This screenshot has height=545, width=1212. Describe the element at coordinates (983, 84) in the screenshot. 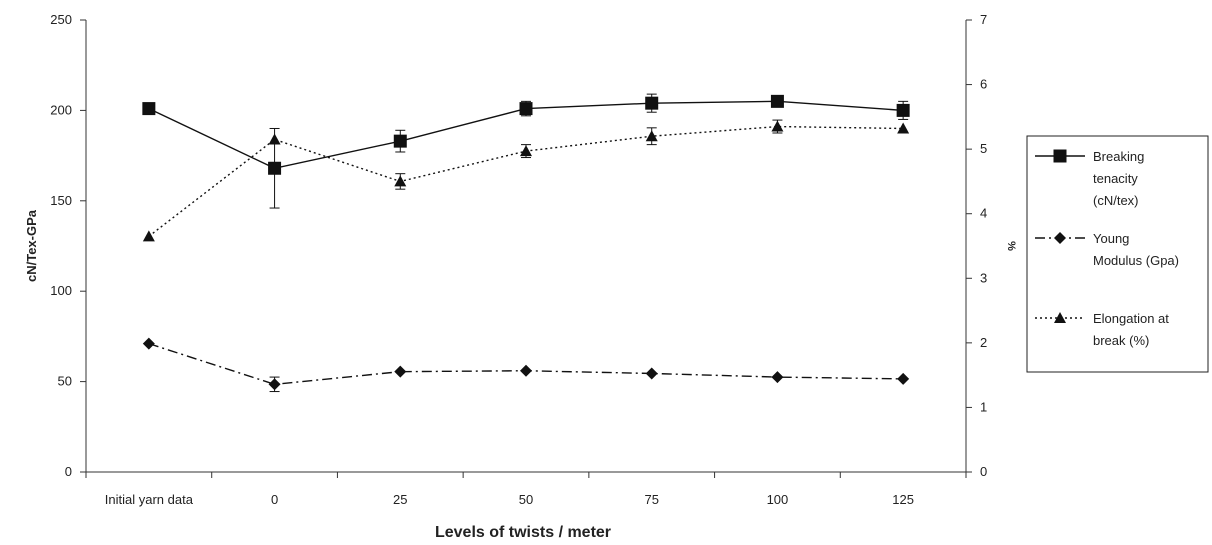

I see `y2-tick-label: 6` at that location.